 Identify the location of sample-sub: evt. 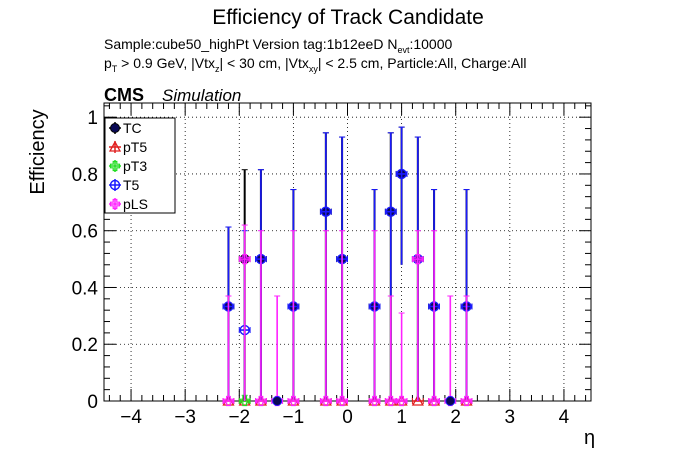
(403, 50).